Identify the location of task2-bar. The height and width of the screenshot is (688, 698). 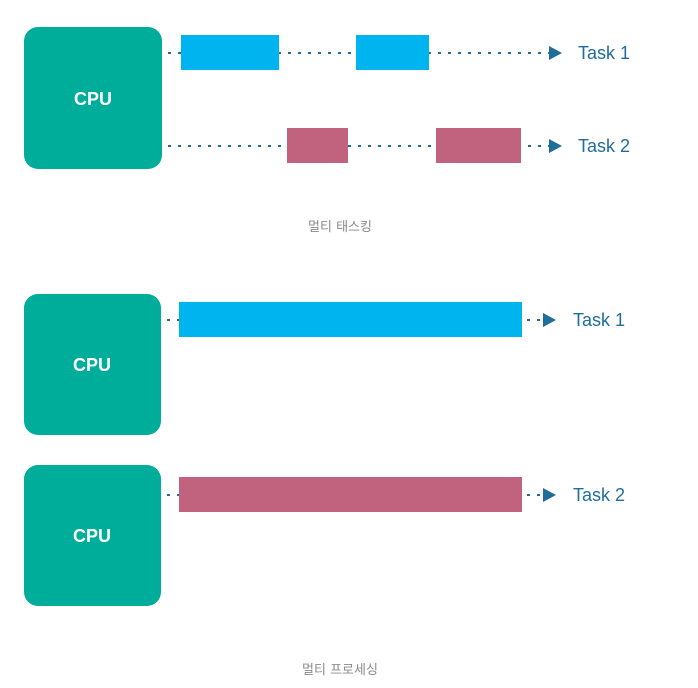
(350, 494).